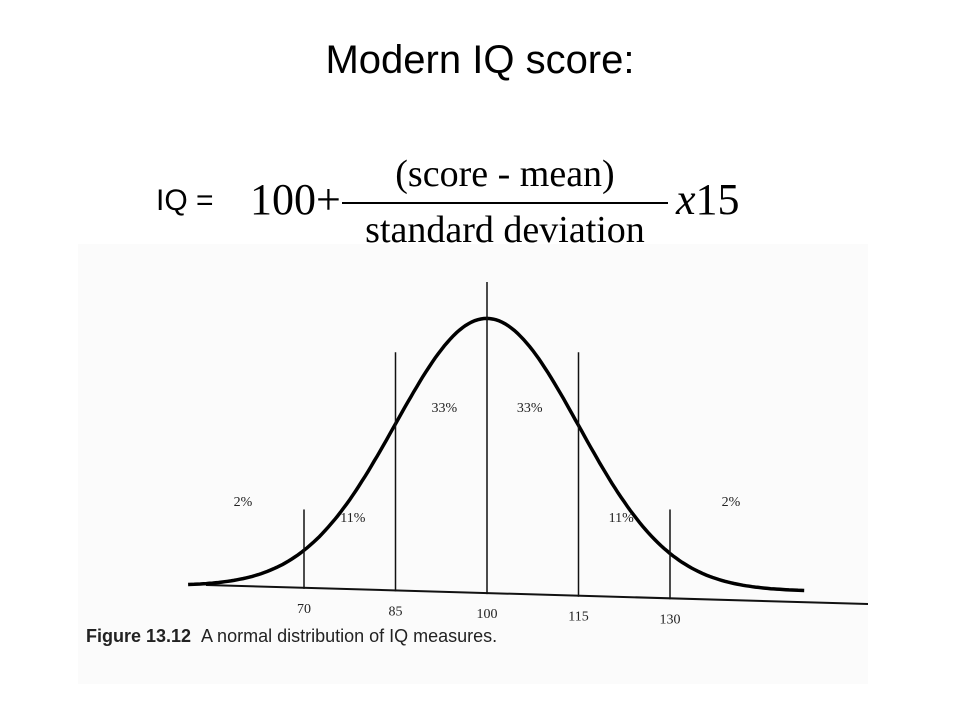 The height and width of the screenshot is (720, 960). Describe the element at coordinates (536, 594) in the screenshot. I see `baseline-axis` at that location.